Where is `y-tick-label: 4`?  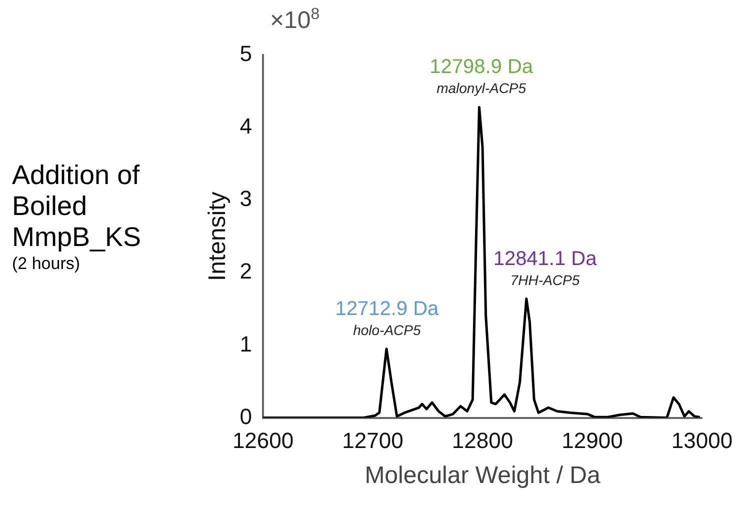 y-tick-label: 4 is located at coordinates (246, 126).